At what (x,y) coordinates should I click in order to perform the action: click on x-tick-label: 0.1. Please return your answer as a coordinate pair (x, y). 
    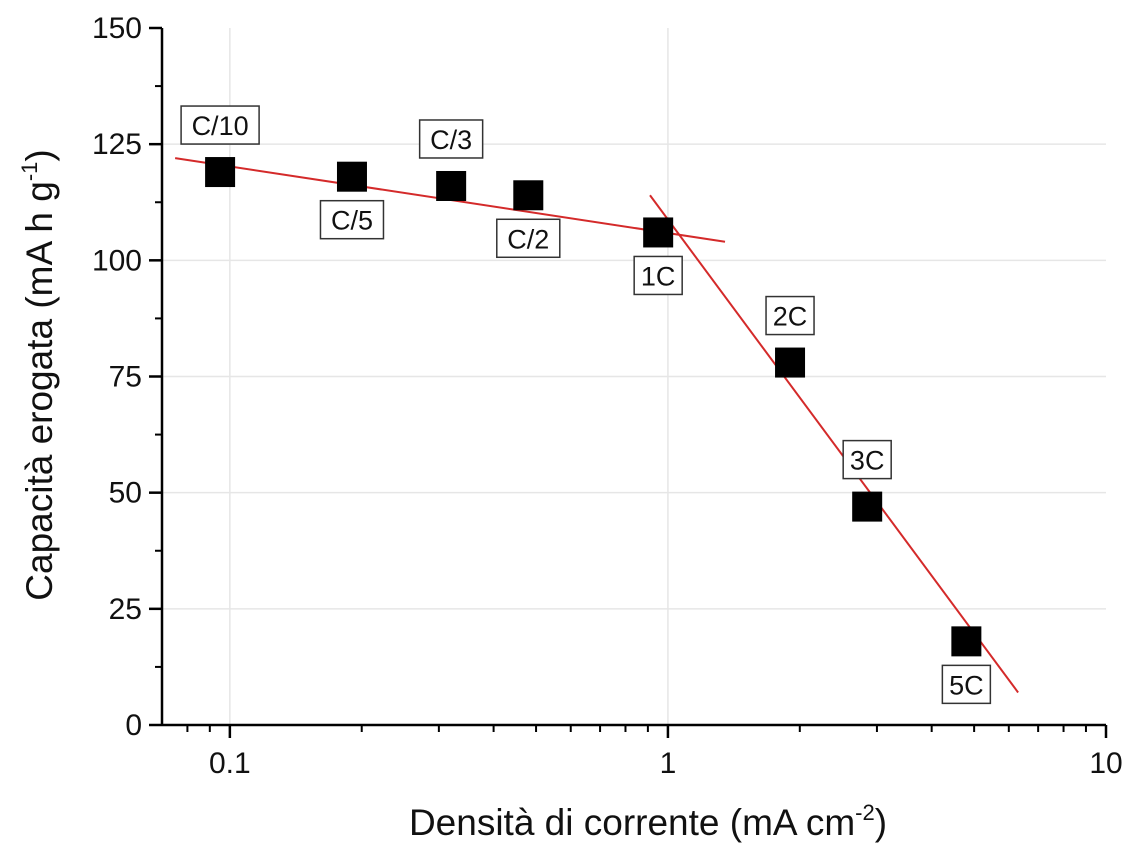
    Looking at the image, I should click on (230, 763).